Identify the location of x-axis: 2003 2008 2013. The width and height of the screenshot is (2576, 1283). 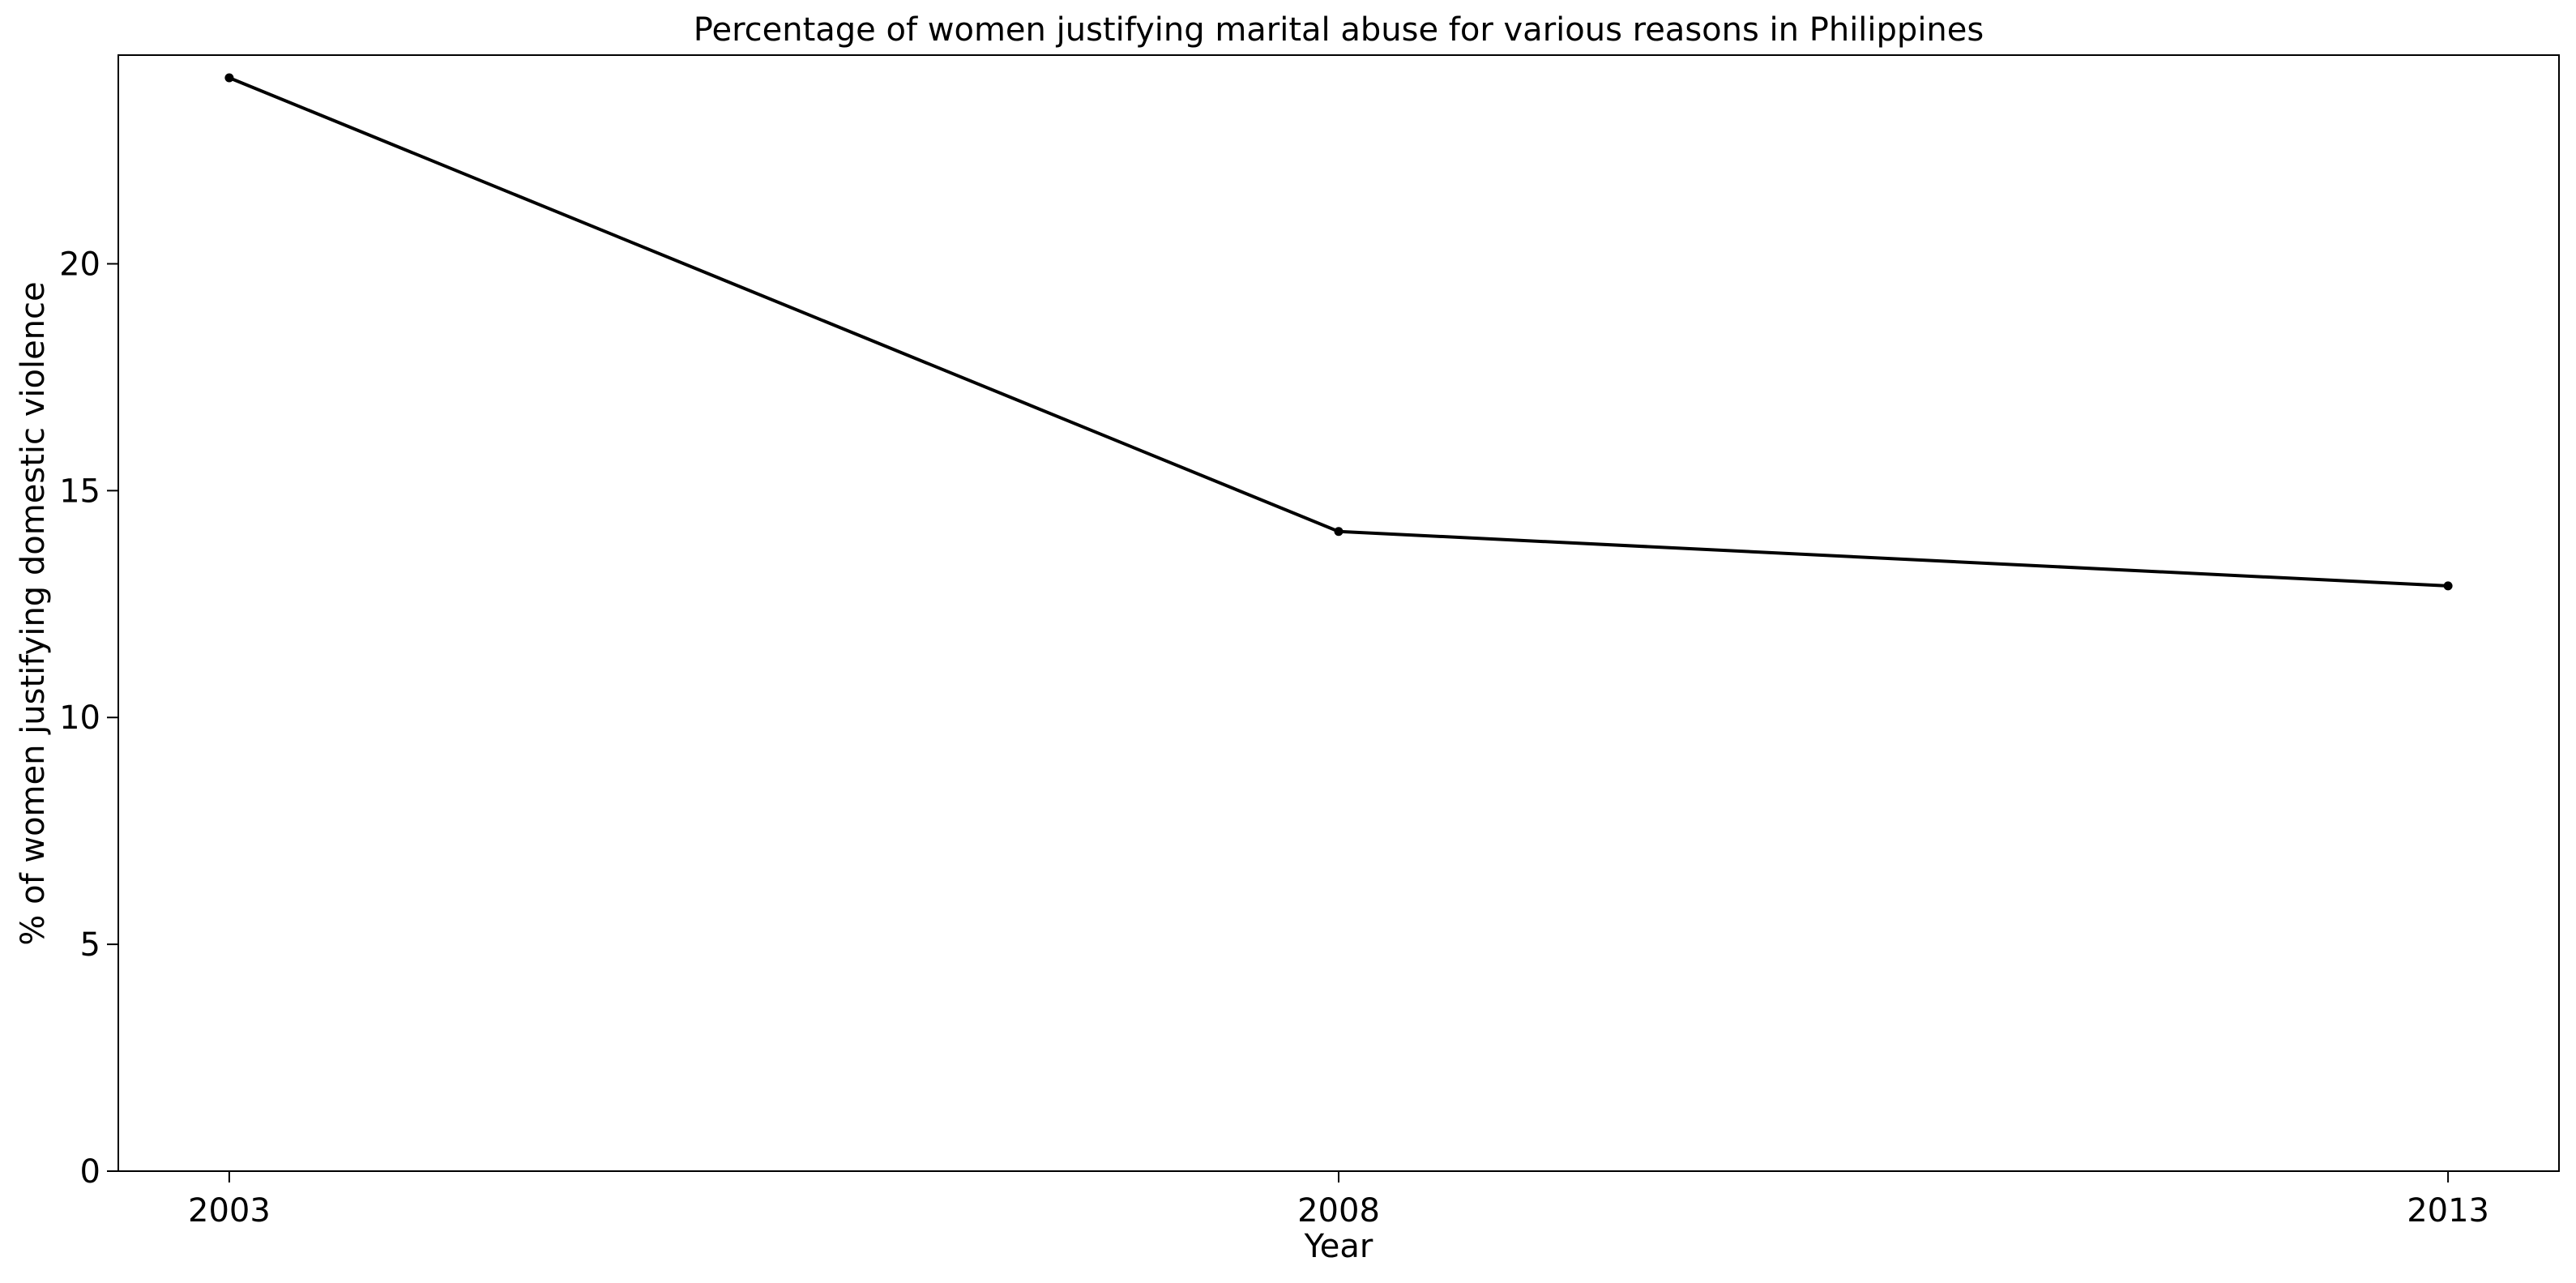
(1338, 1200).